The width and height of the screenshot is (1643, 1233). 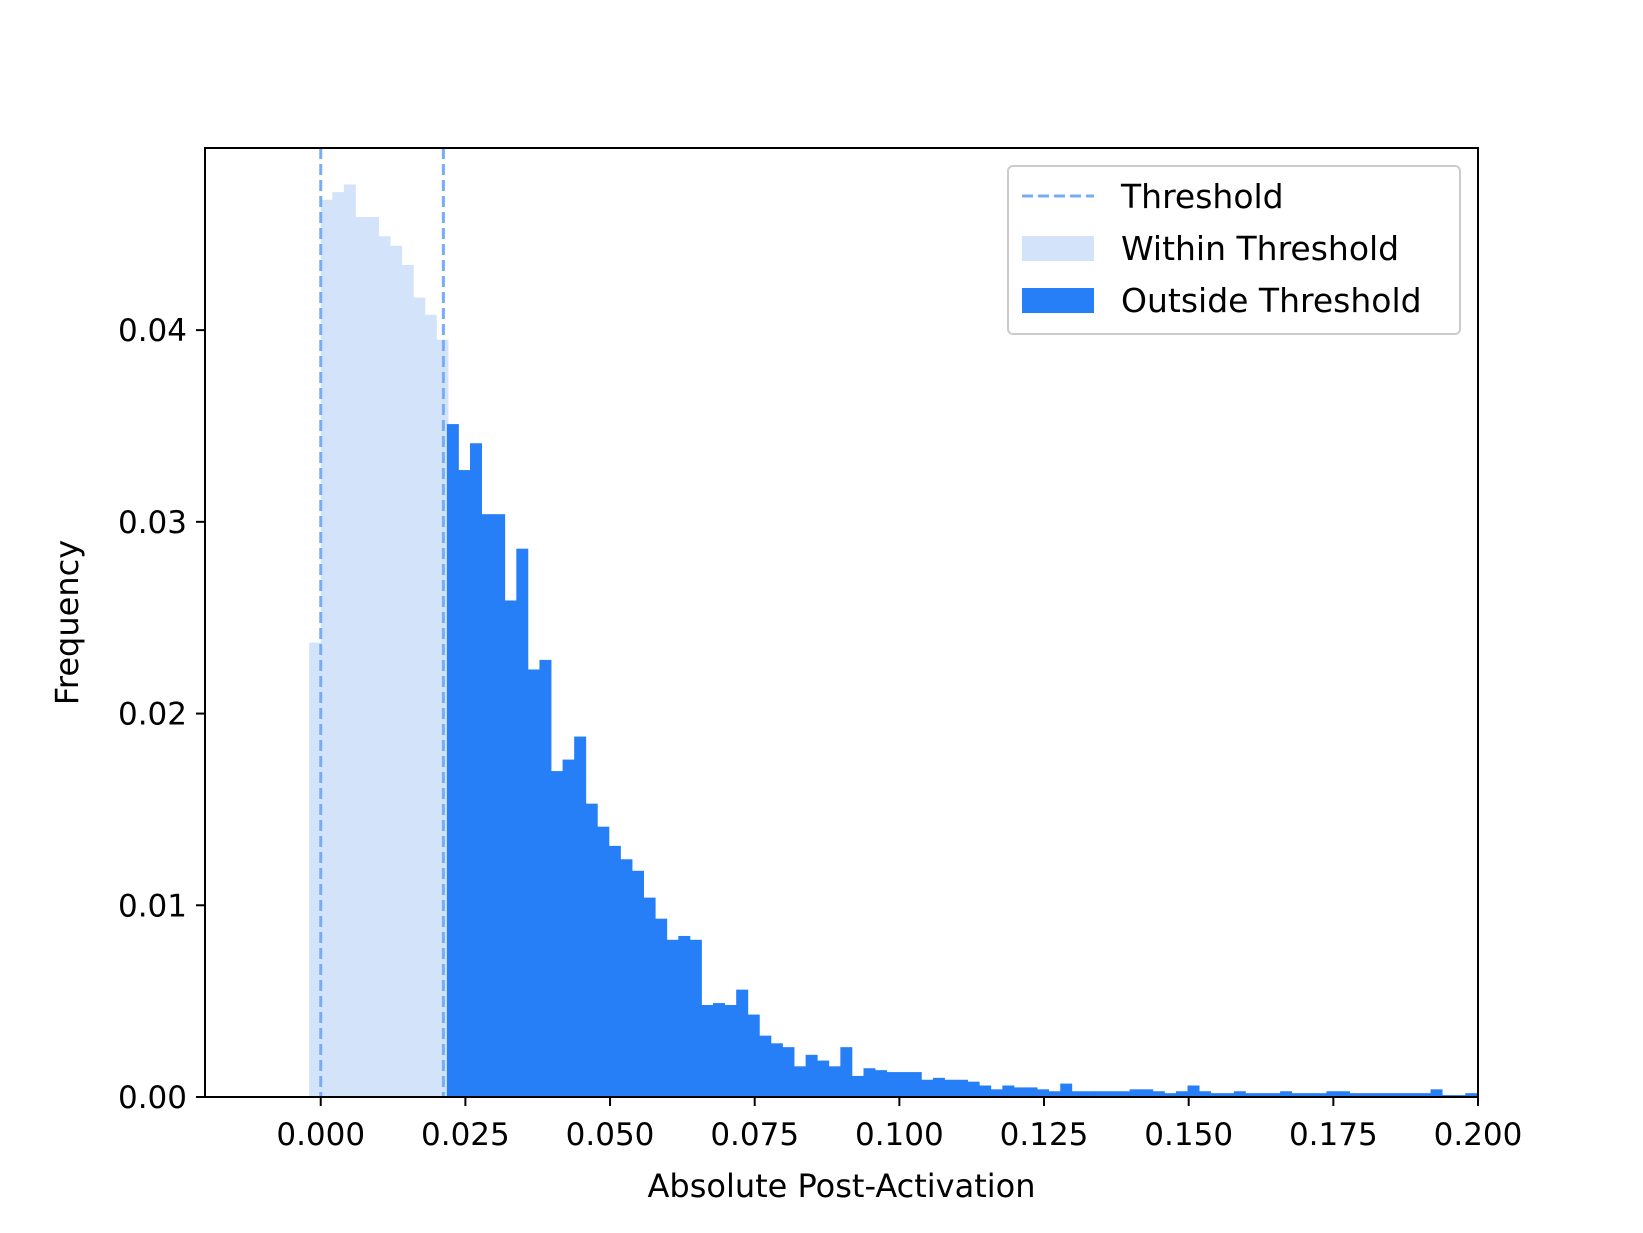 What do you see at coordinates (841, 1186) in the screenshot?
I see `x-axis-title: Absolute Post-Activation` at bounding box center [841, 1186].